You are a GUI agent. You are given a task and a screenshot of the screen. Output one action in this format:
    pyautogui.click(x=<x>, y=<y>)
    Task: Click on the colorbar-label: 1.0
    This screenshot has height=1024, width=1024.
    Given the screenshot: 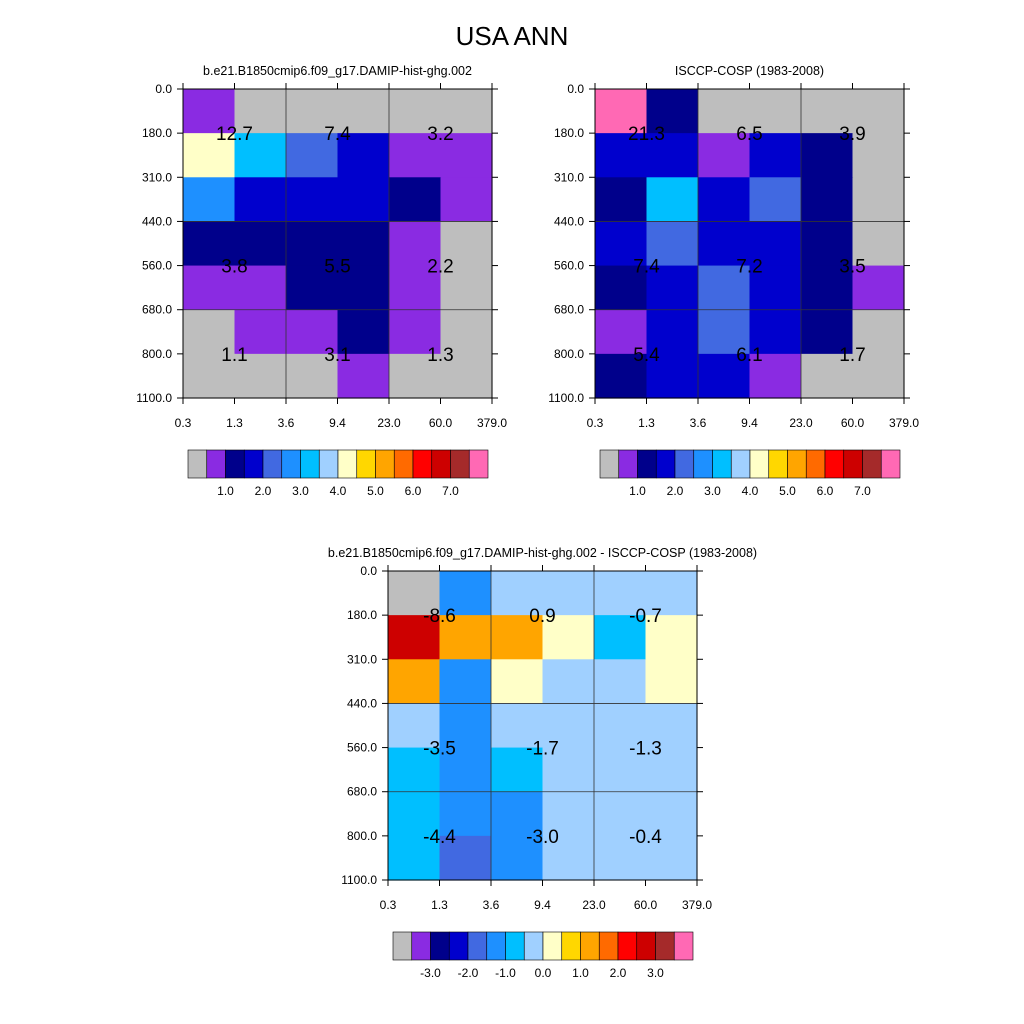 What is the action you would take?
    pyautogui.click(x=637, y=491)
    